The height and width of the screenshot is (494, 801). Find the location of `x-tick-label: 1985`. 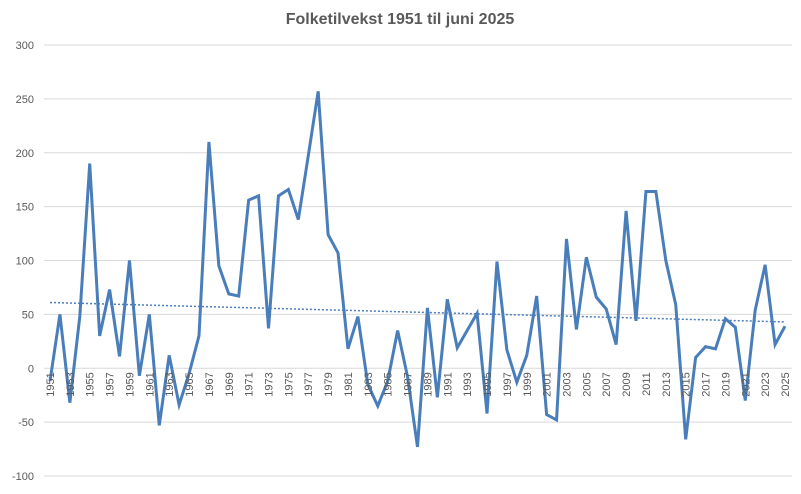

x-tick-label: 1985 is located at coordinates (389, 384).